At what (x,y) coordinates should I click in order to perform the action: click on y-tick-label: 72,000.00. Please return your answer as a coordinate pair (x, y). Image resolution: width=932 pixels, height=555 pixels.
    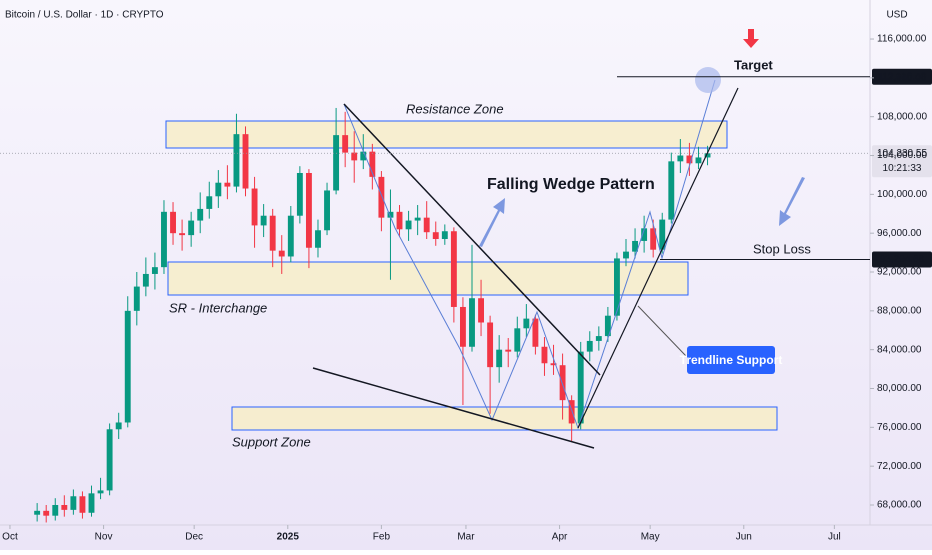
    Looking at the image, I should click on (899, 466).